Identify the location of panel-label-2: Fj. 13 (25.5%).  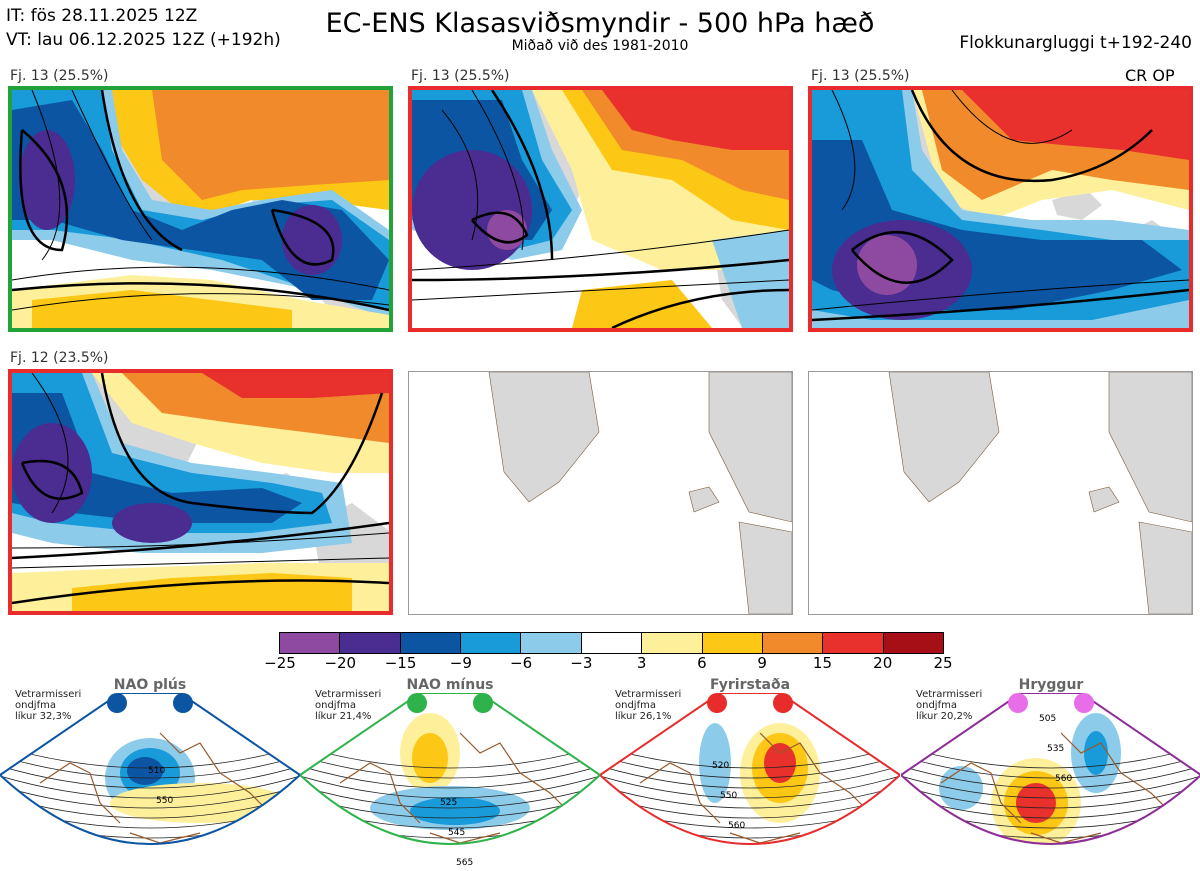
(460, 76).